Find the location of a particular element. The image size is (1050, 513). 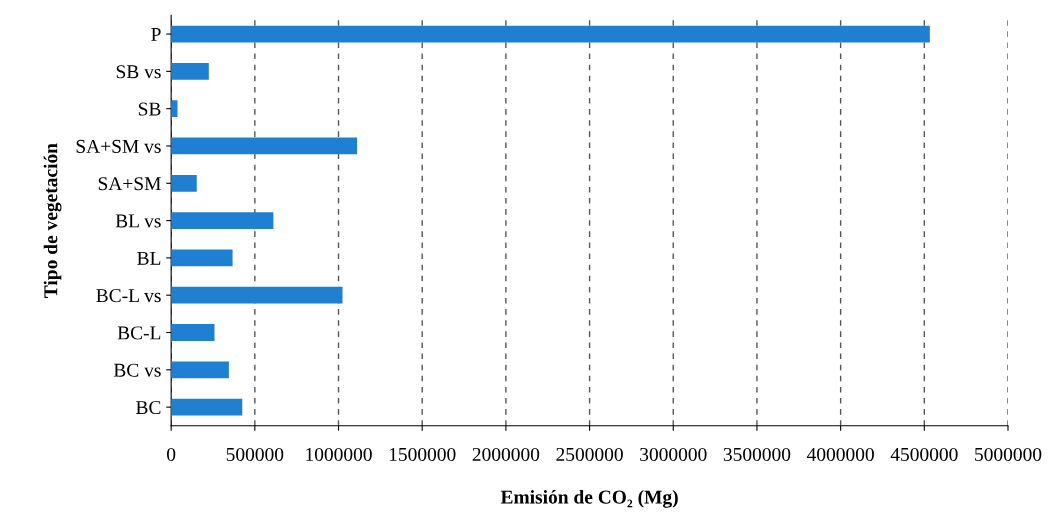

x-tick-label: 1000000 is located at coordinates (339, 454).